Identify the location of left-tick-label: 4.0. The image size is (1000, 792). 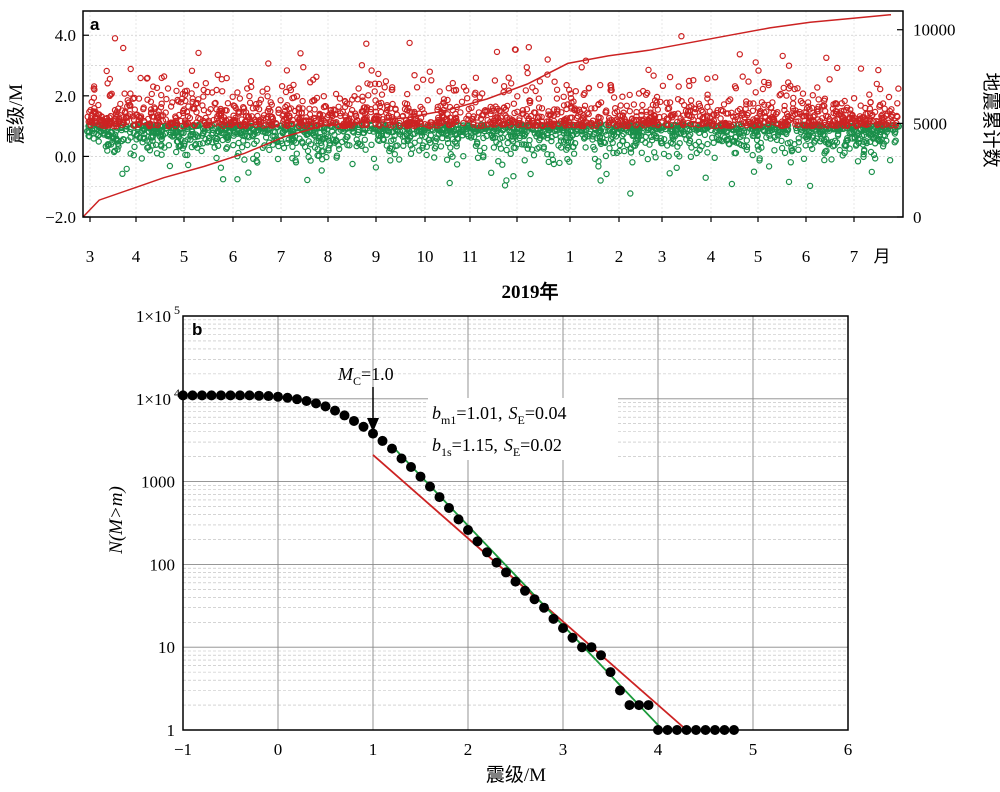
(65, 35).